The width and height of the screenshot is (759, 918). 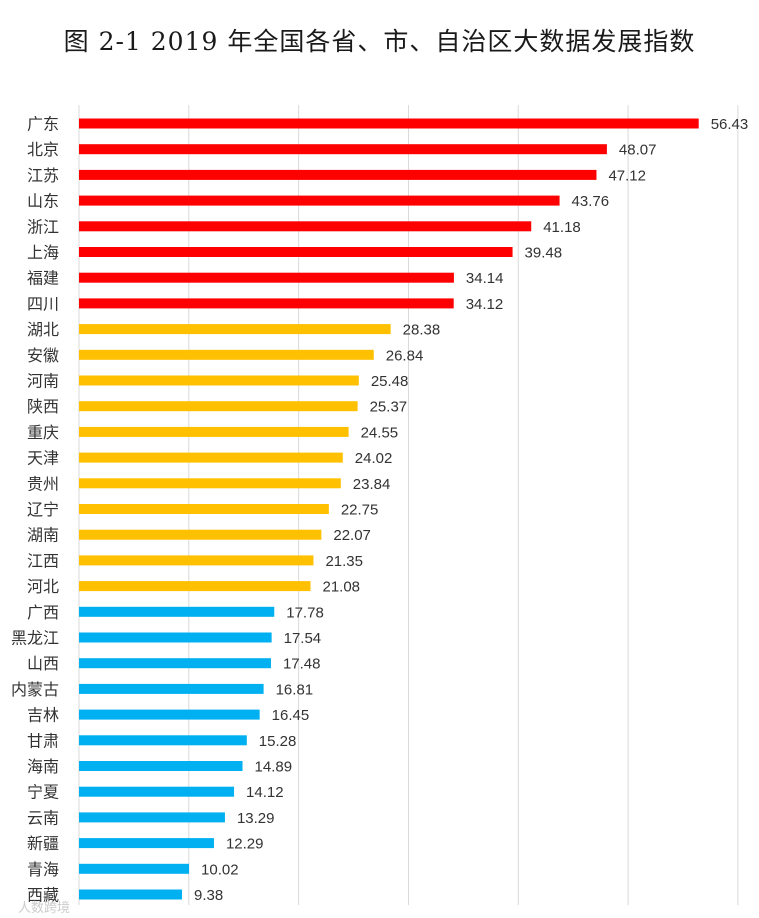 I want to click on bar-row: 河北 21.08, so click(x=193, y=586).